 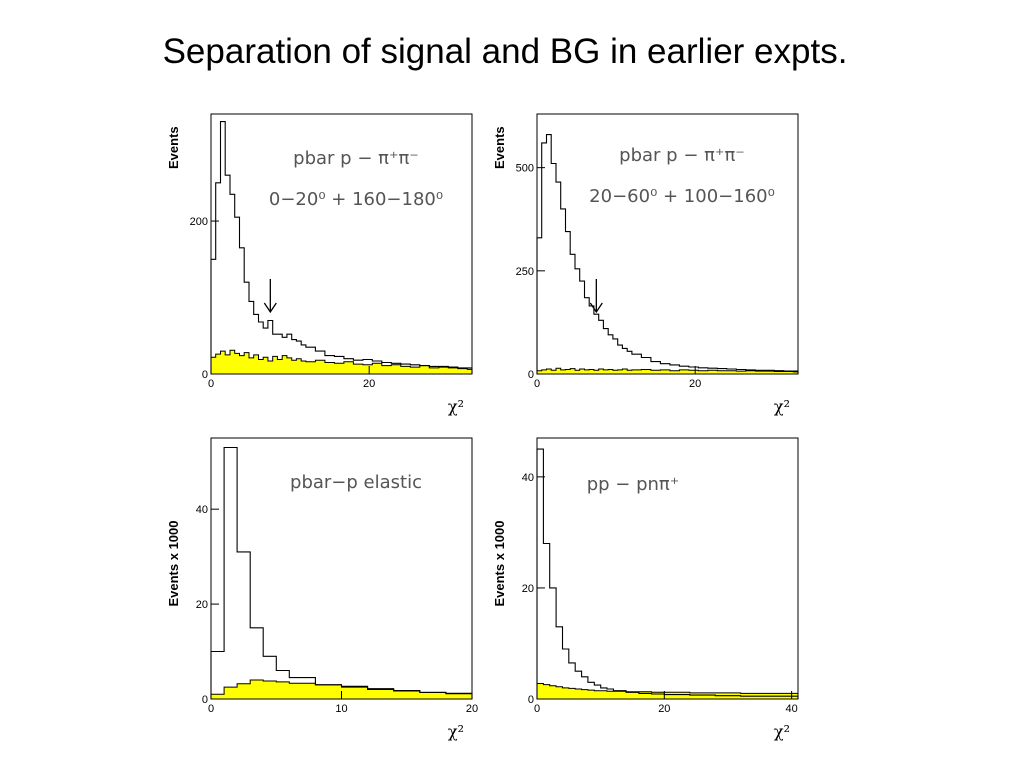 What do you see at coordinates (792, 709) in the screenshot?
I see `x-tick-label: 40` at bounding box center [792, 709].